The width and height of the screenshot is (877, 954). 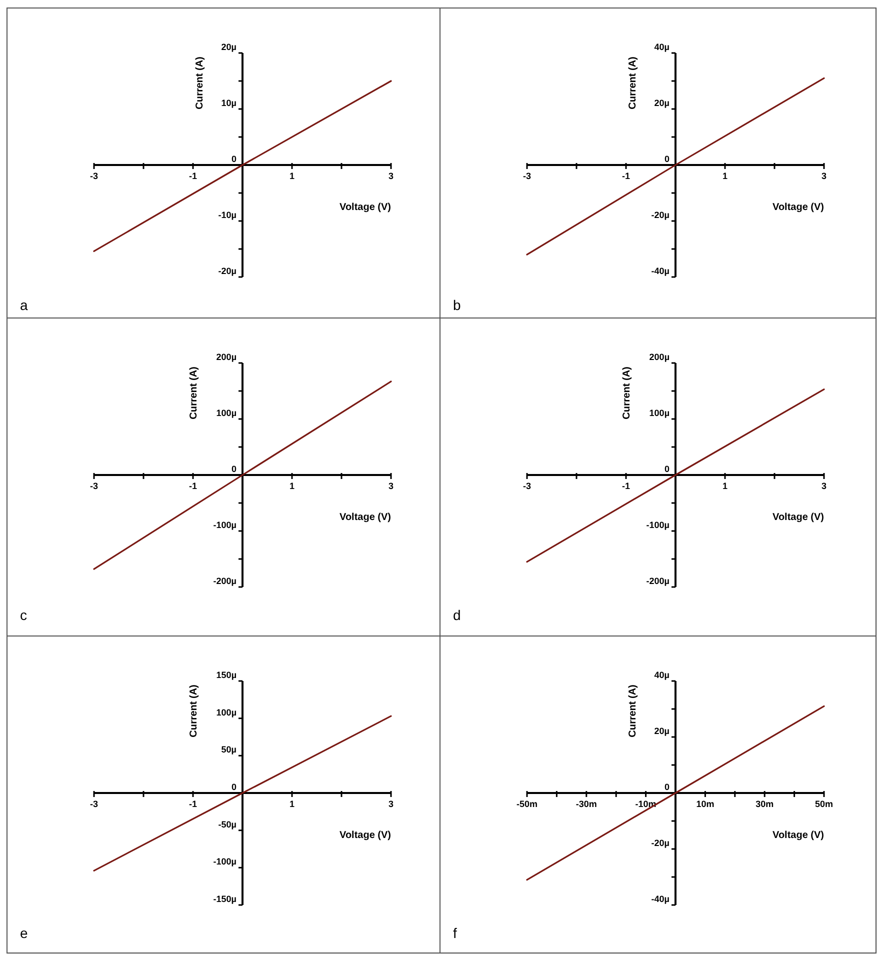 I want to click on x-tick-label: 10m, so click(x=705, y=804).